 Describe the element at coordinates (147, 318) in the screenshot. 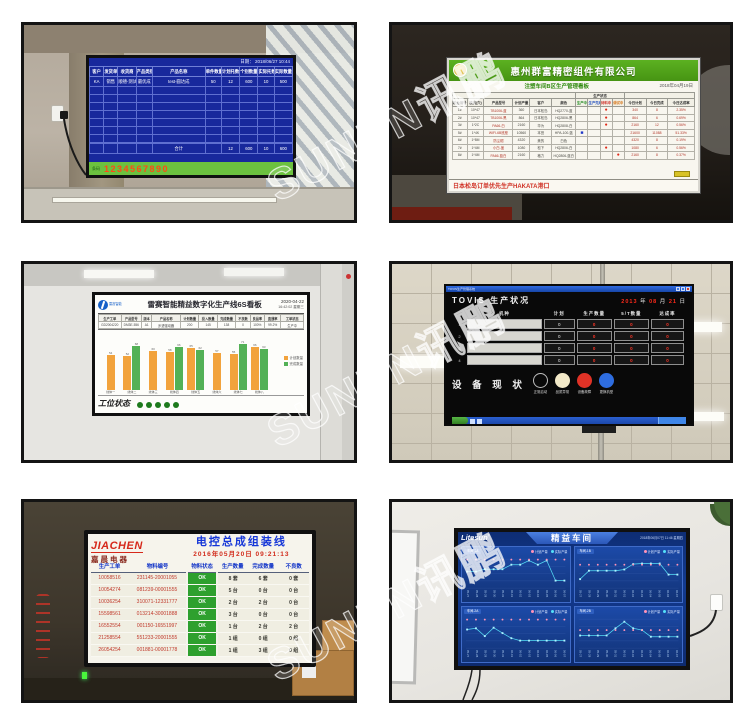

I see `column-header: 版本` at that location.